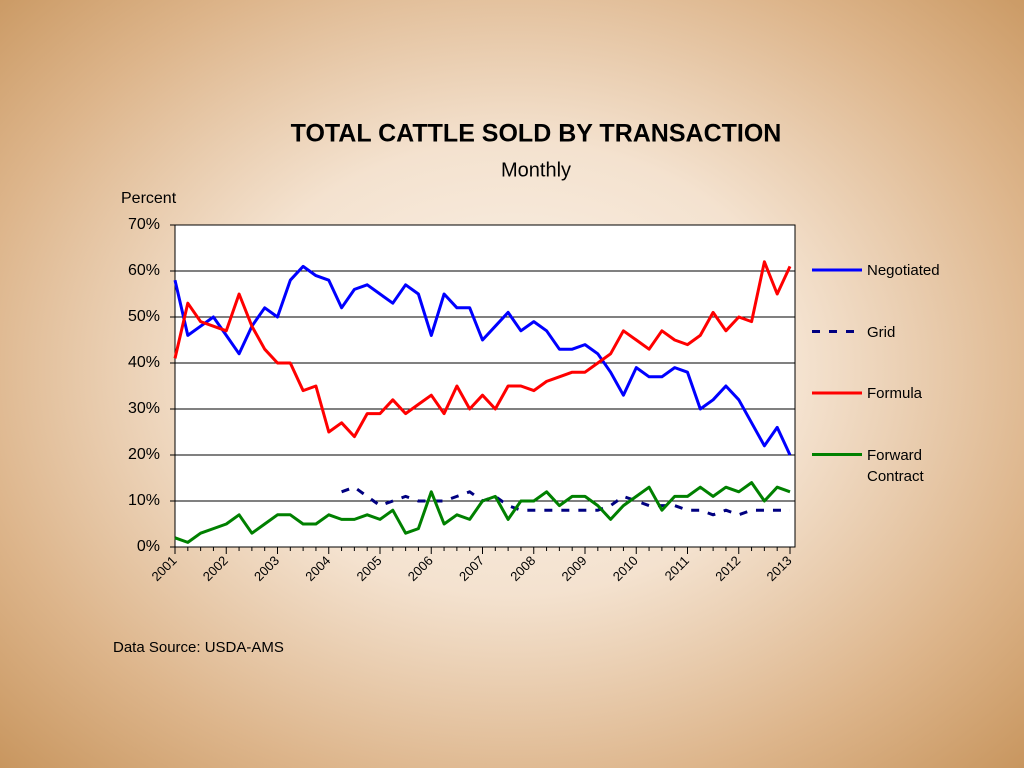  I want to click on x-tick-label: 2009, so click(573, 568).